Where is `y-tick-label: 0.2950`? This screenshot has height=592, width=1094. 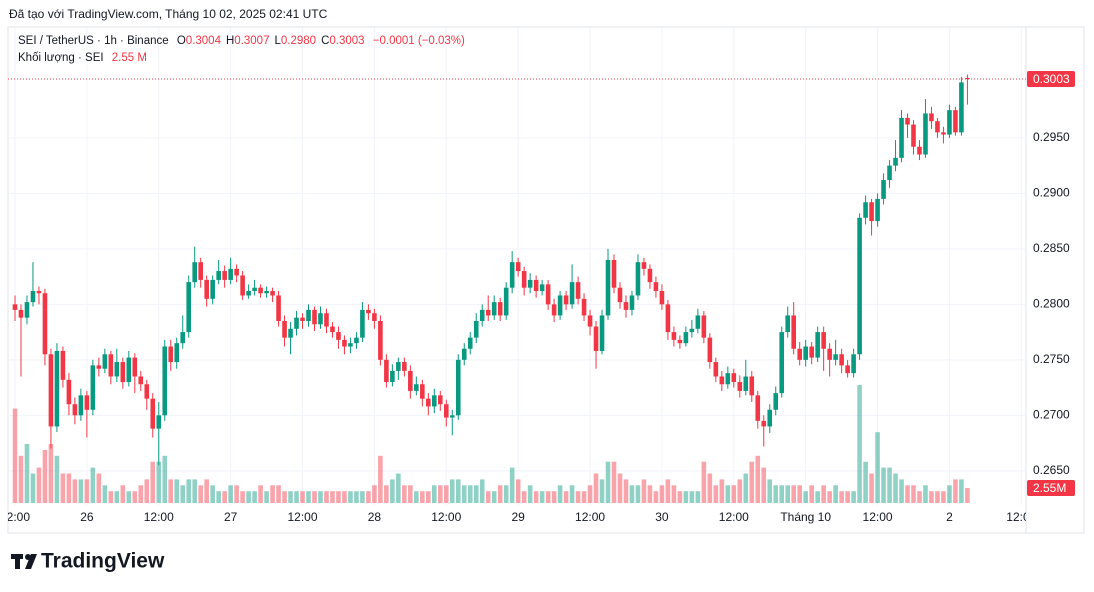
y-tick-label: 0.2950 is located at coordinates (1051, 137).